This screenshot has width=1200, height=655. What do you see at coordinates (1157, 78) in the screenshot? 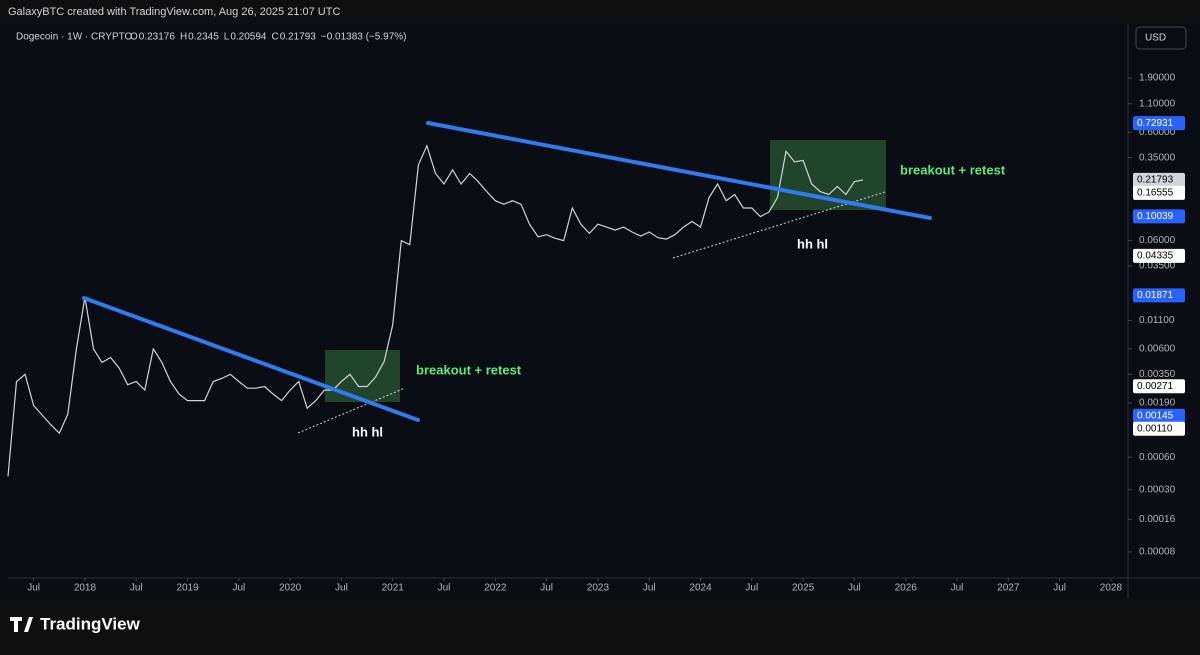
I see `y-tick-label: 1.90000` at bounding box center [1157, 78].